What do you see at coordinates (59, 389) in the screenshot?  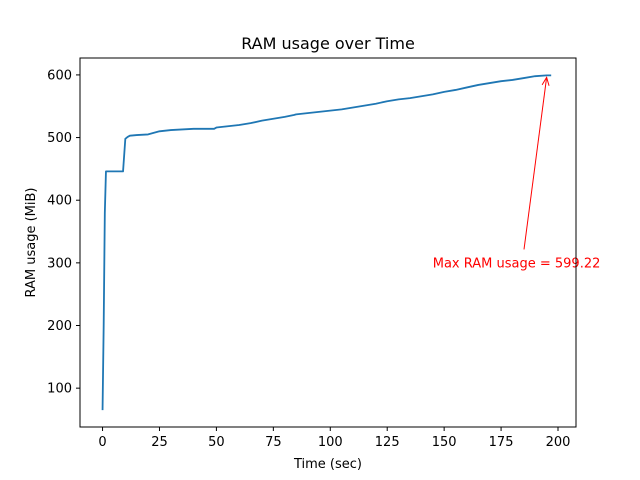 I see `y-tick-label: 100` at bounding box center [59, 389].